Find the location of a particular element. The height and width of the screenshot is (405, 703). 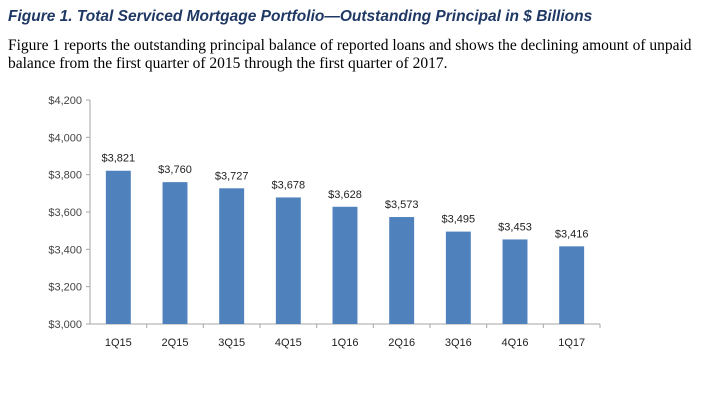

y-tick-label: $4,000 is located at coordinates (65, 138).